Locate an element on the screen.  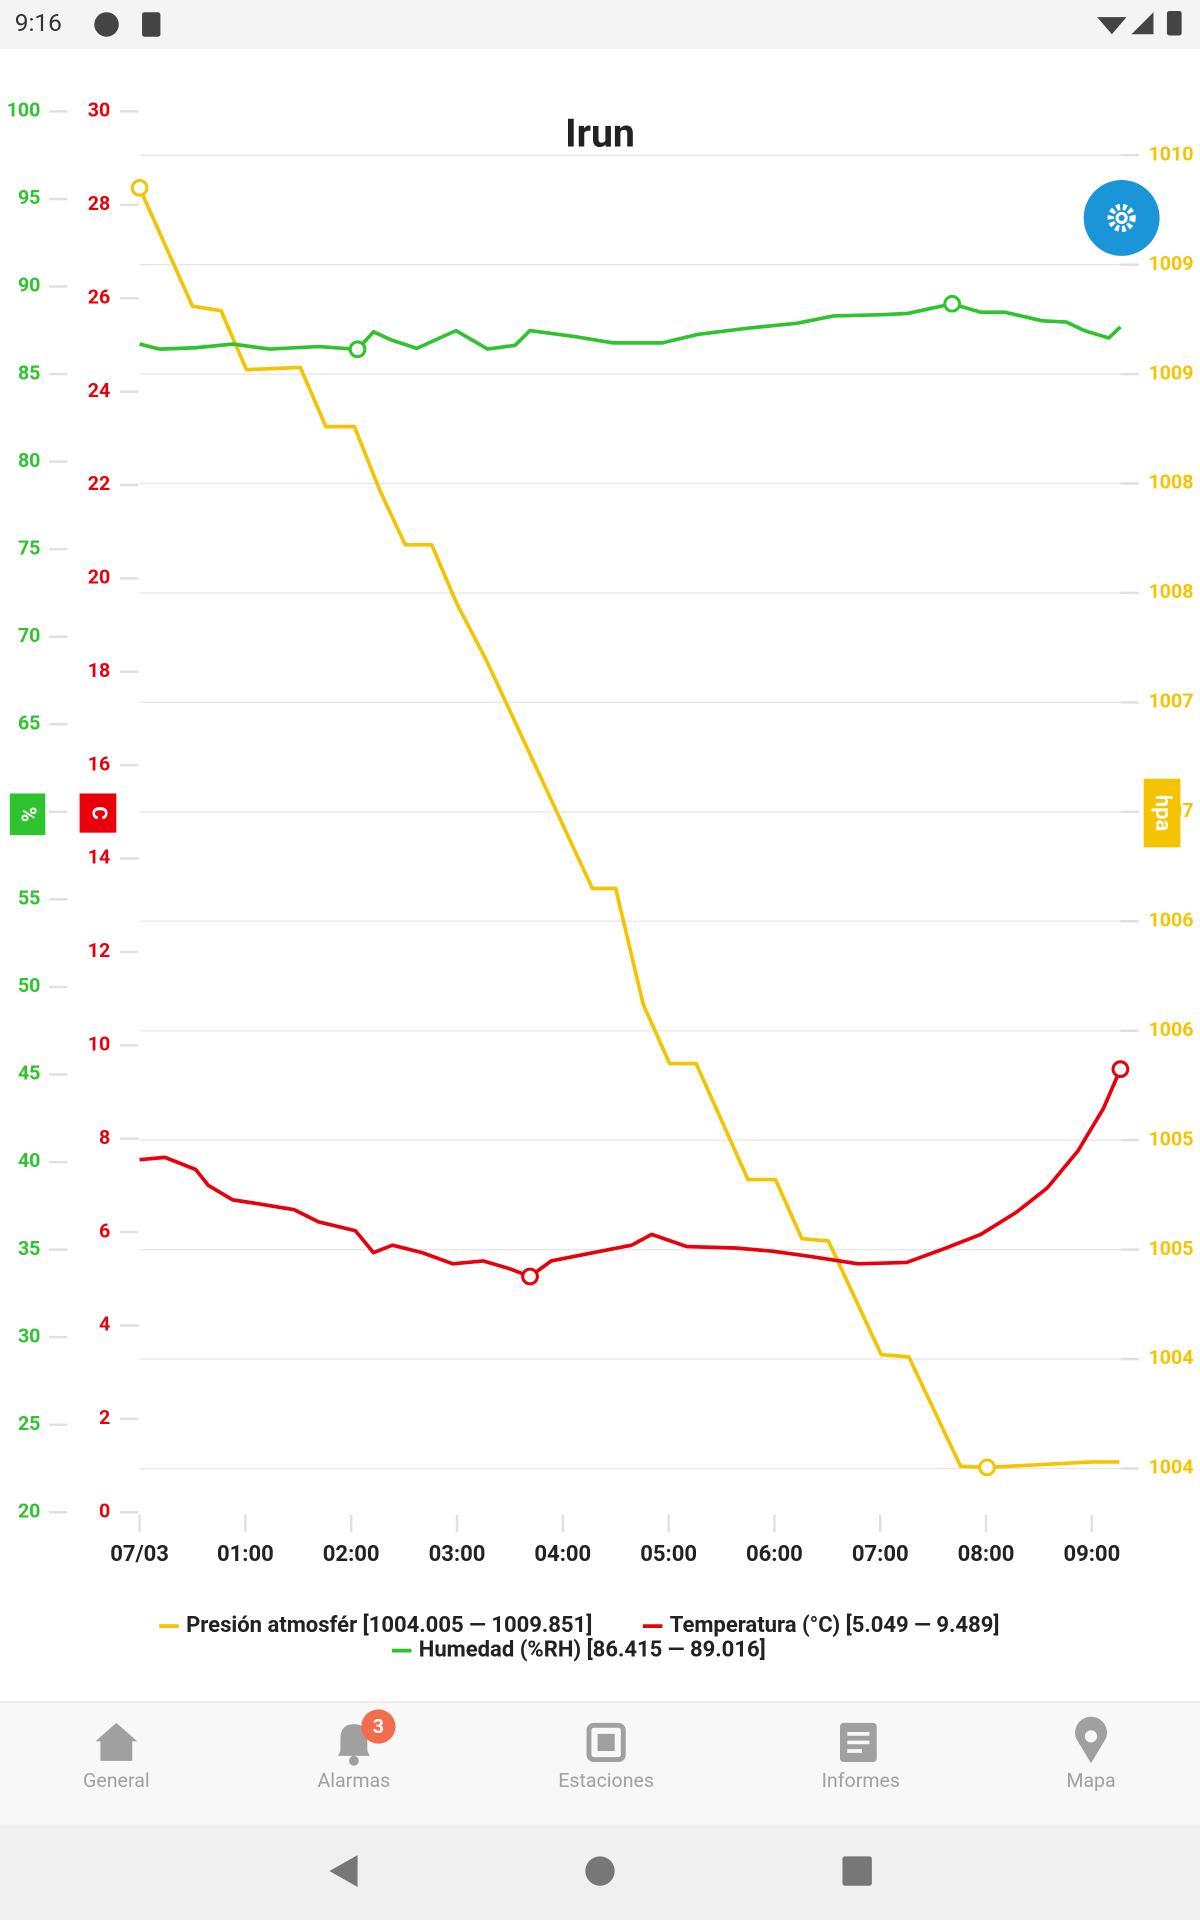
y-tick-label: 70 is located at coordinates (29, 635).